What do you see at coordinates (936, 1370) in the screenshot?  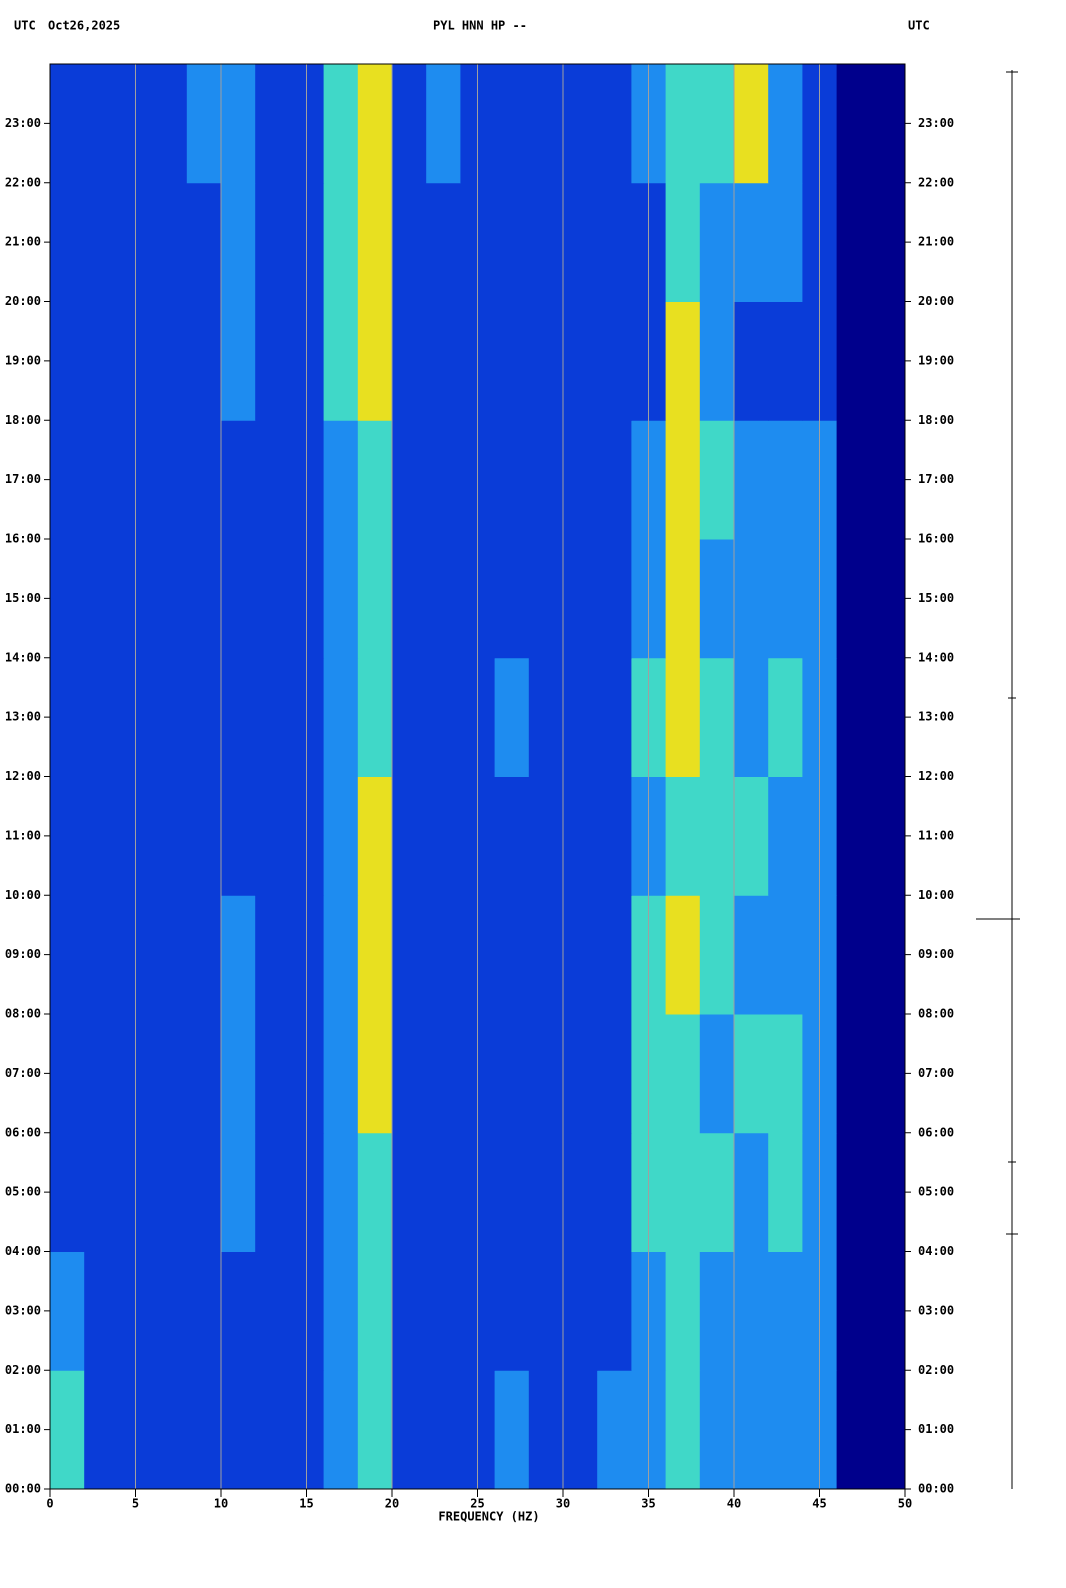 I see `y-tick-label-right: 02:00` at bounding box center [936, 1370].